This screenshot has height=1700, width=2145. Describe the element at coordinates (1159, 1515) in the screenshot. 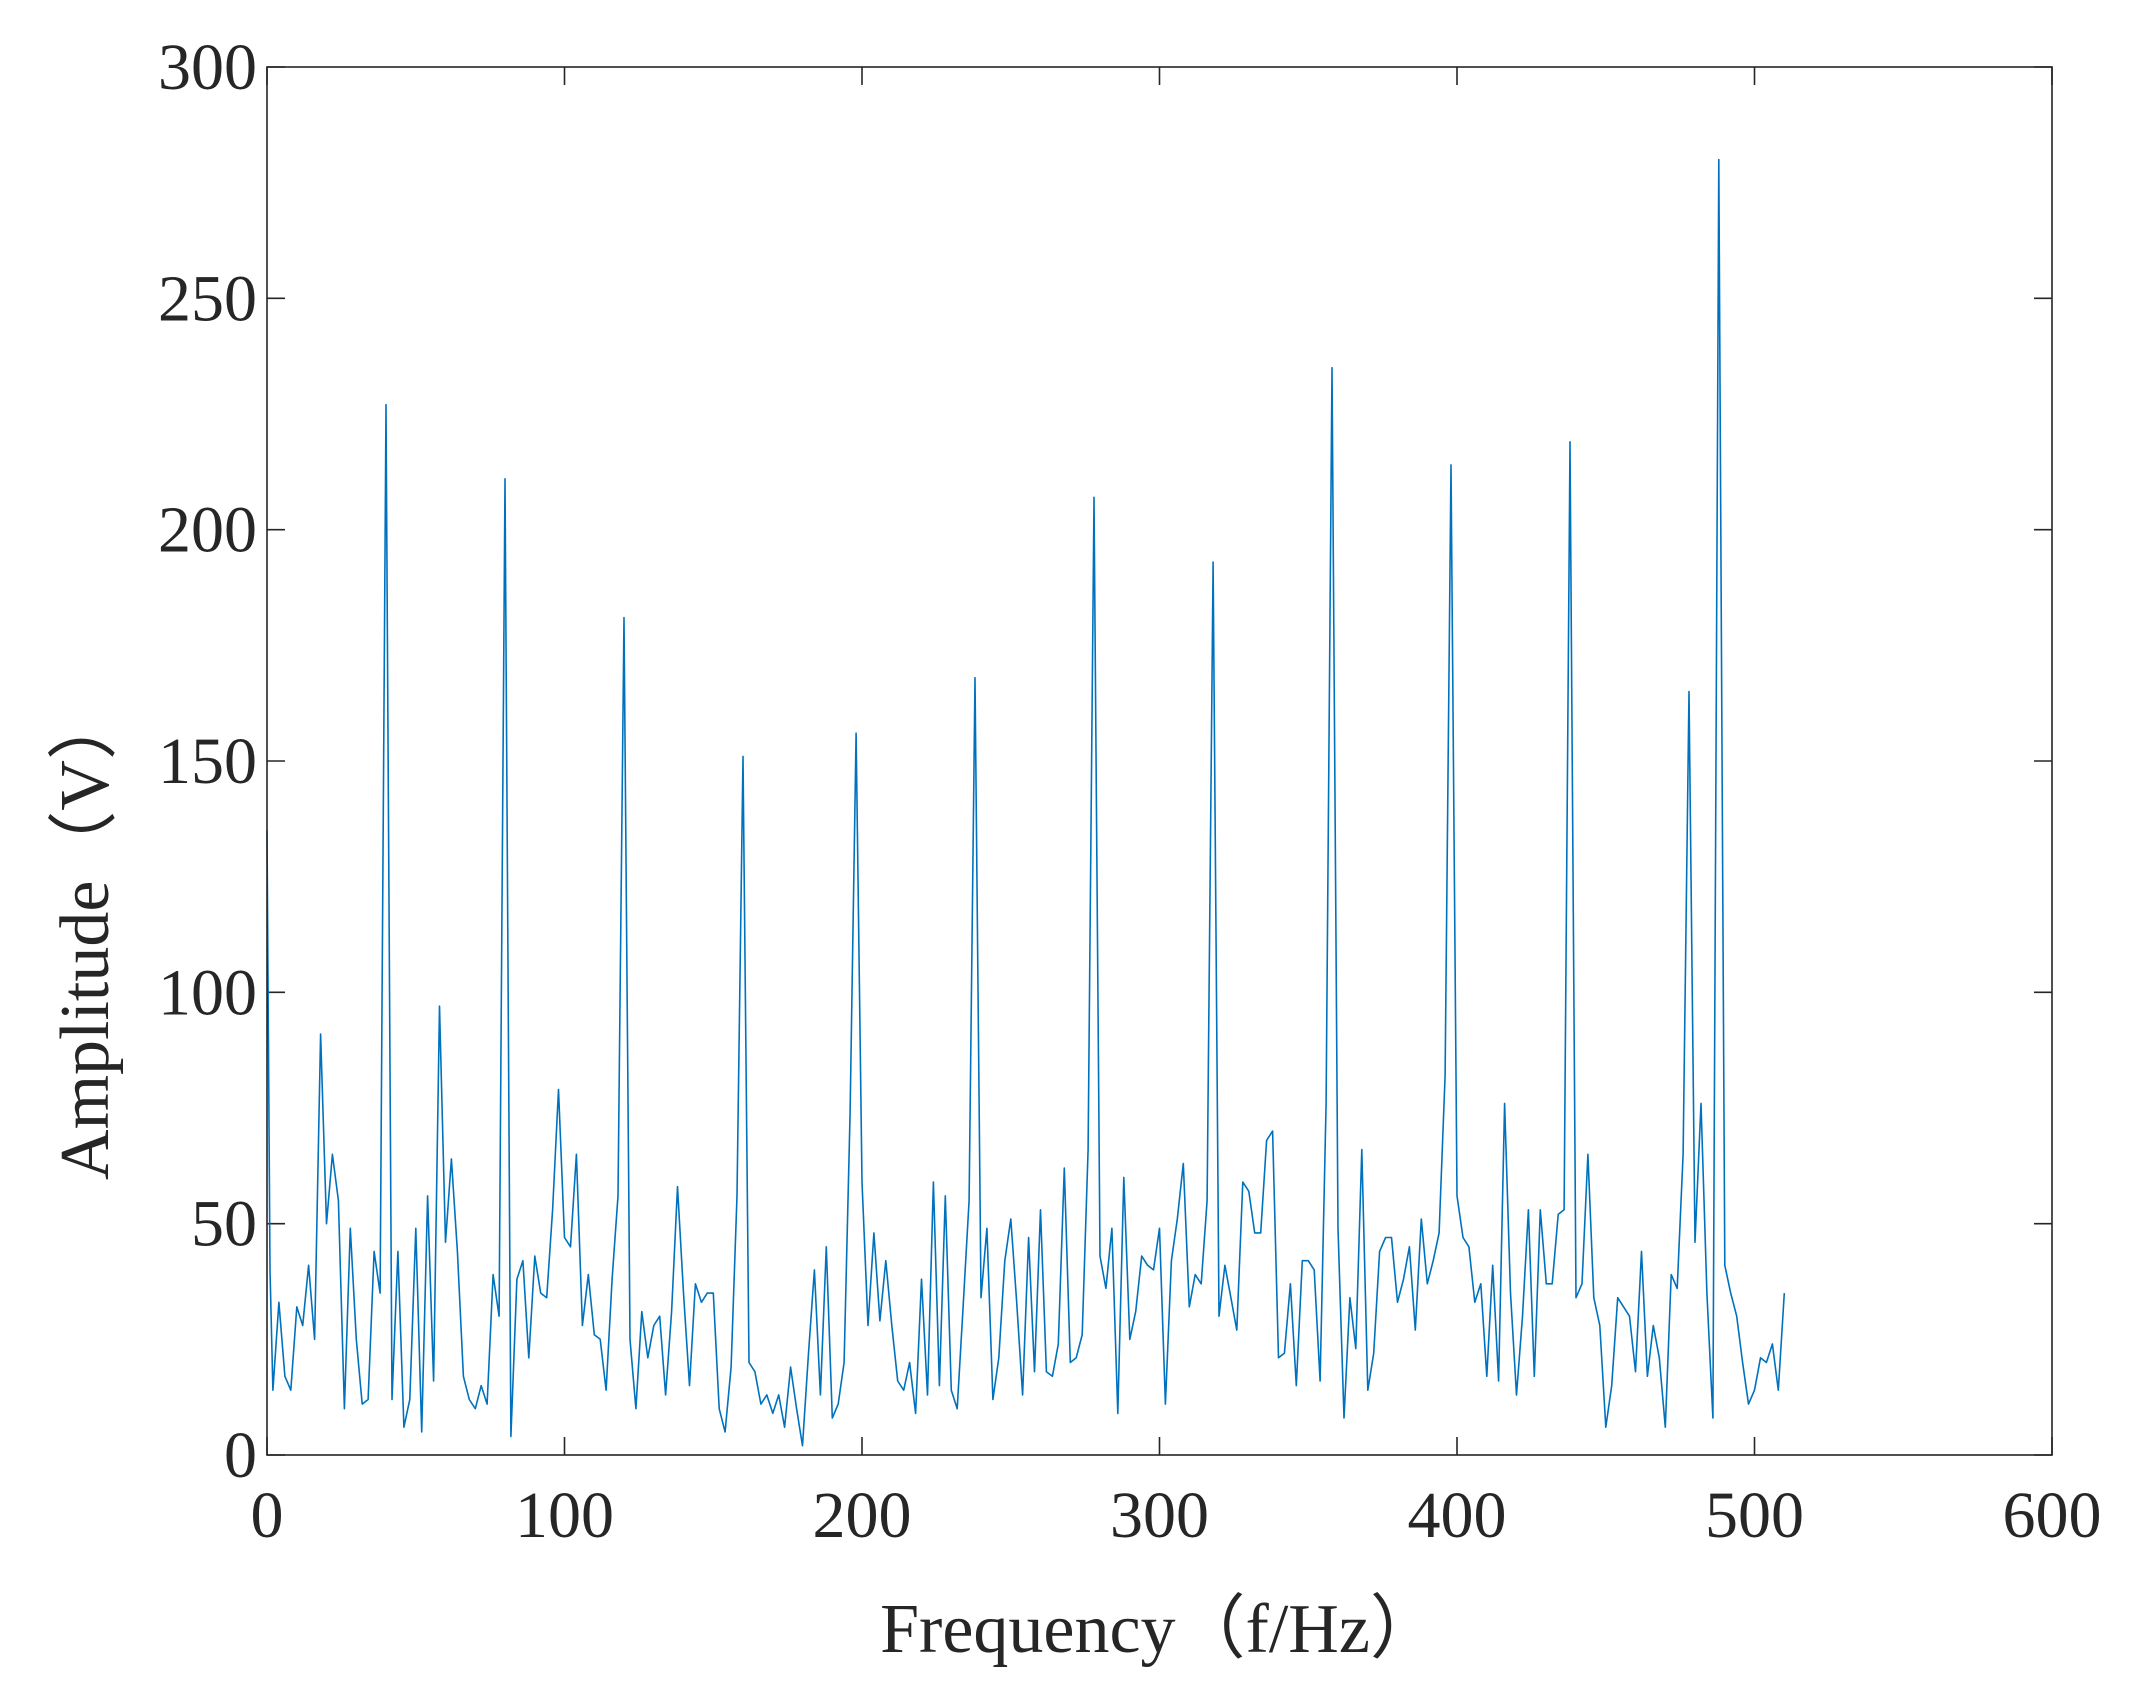

I see `x-tick-label: 300` at that location.